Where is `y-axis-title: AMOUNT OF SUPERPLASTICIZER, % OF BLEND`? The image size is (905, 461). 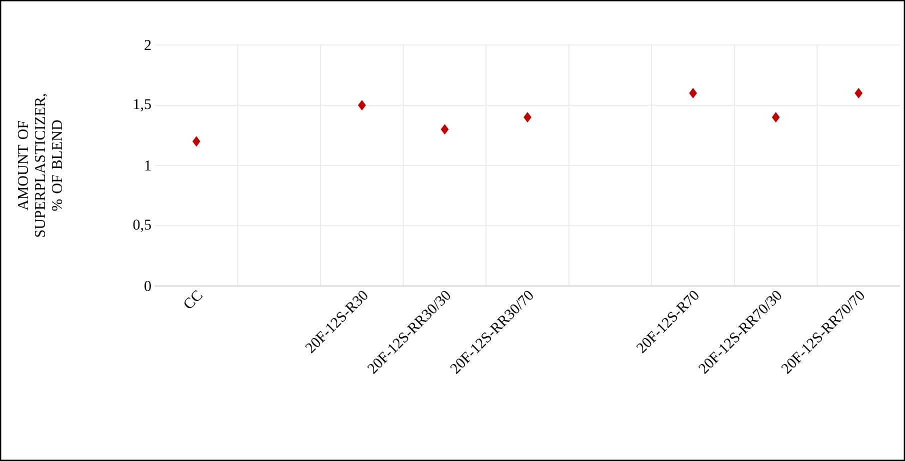 y-axis-title: AMOUNT OF SUPERPLASTICIZER, % OF BLEND is located at coordinates (40, 165).